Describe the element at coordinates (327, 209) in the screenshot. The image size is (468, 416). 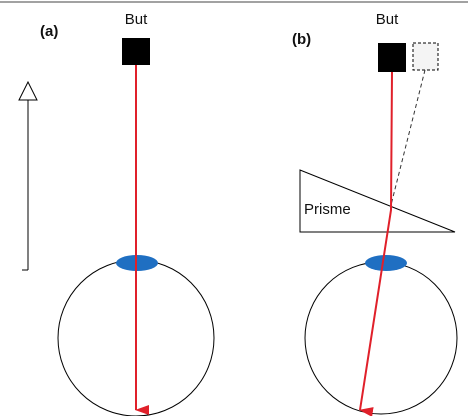
I see `prism-label: Prisme` at that location.